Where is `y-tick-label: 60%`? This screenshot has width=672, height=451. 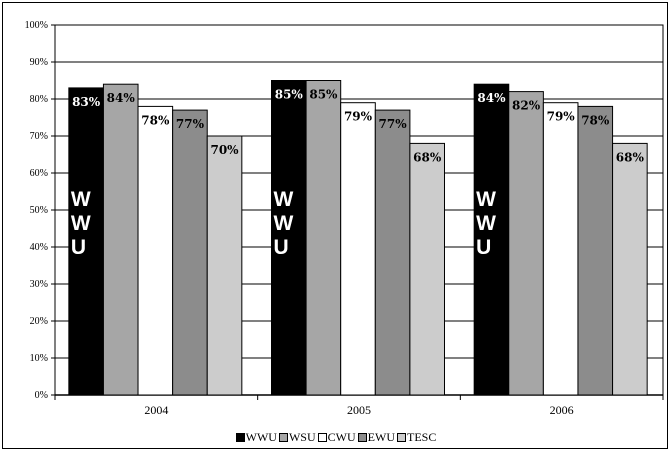 y-tick-label: 60% is located at coordinates (39, 173).